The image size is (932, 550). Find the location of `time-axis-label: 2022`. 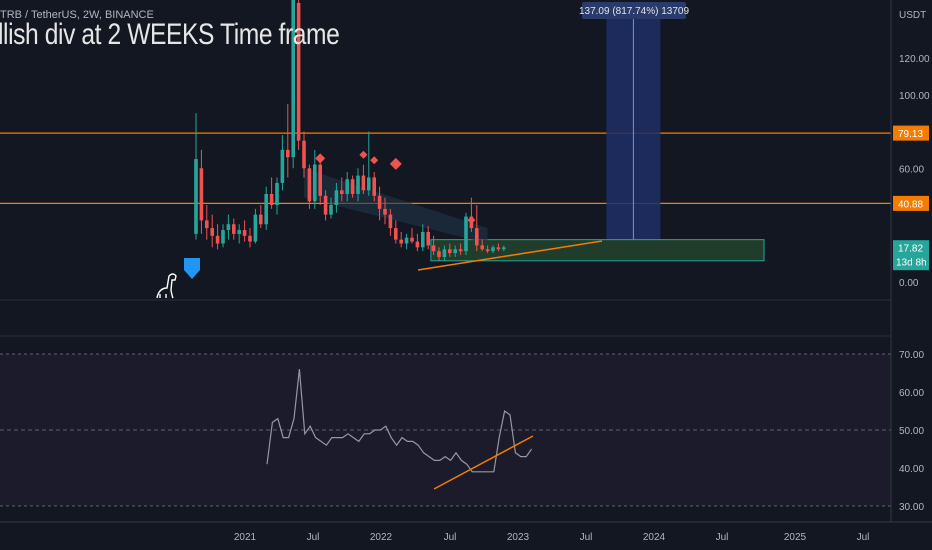

time-axis-label: 2022 is located at coordinates (381, 537).